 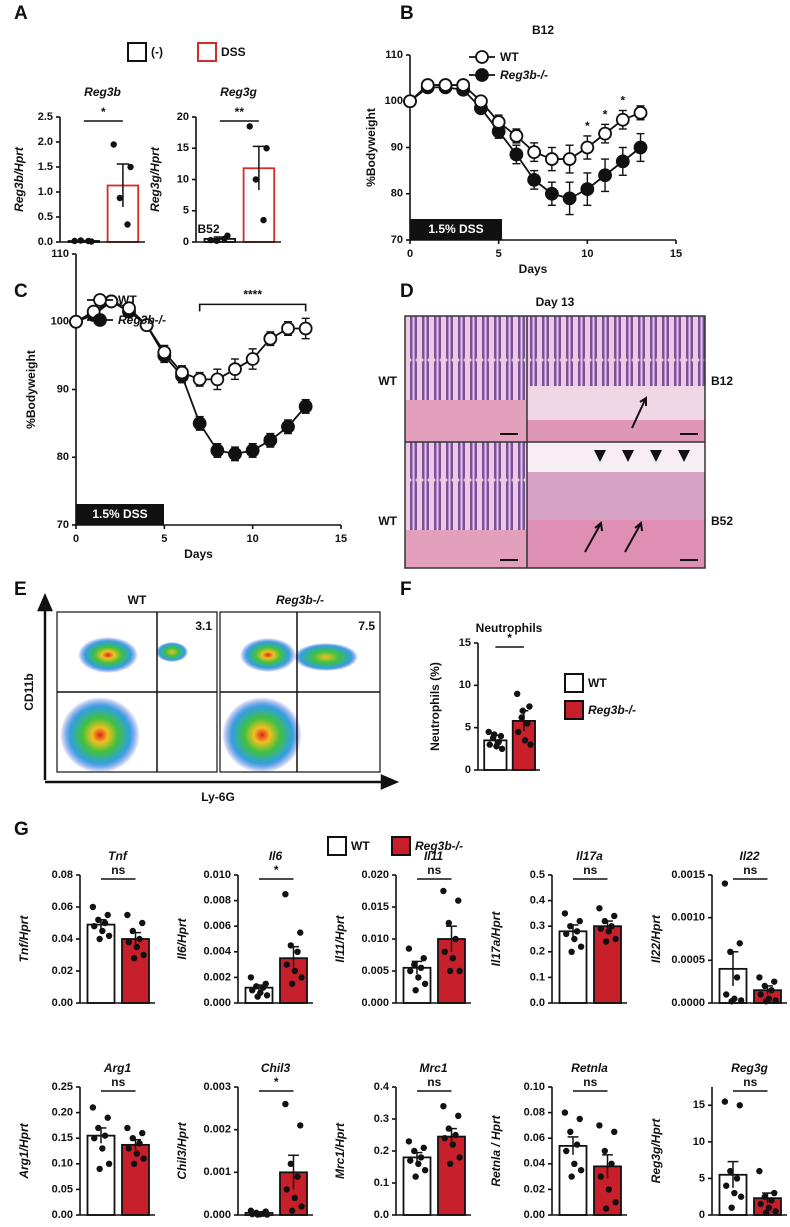 I want to click on y-tick-label: 15, so click(x=465, y=643).